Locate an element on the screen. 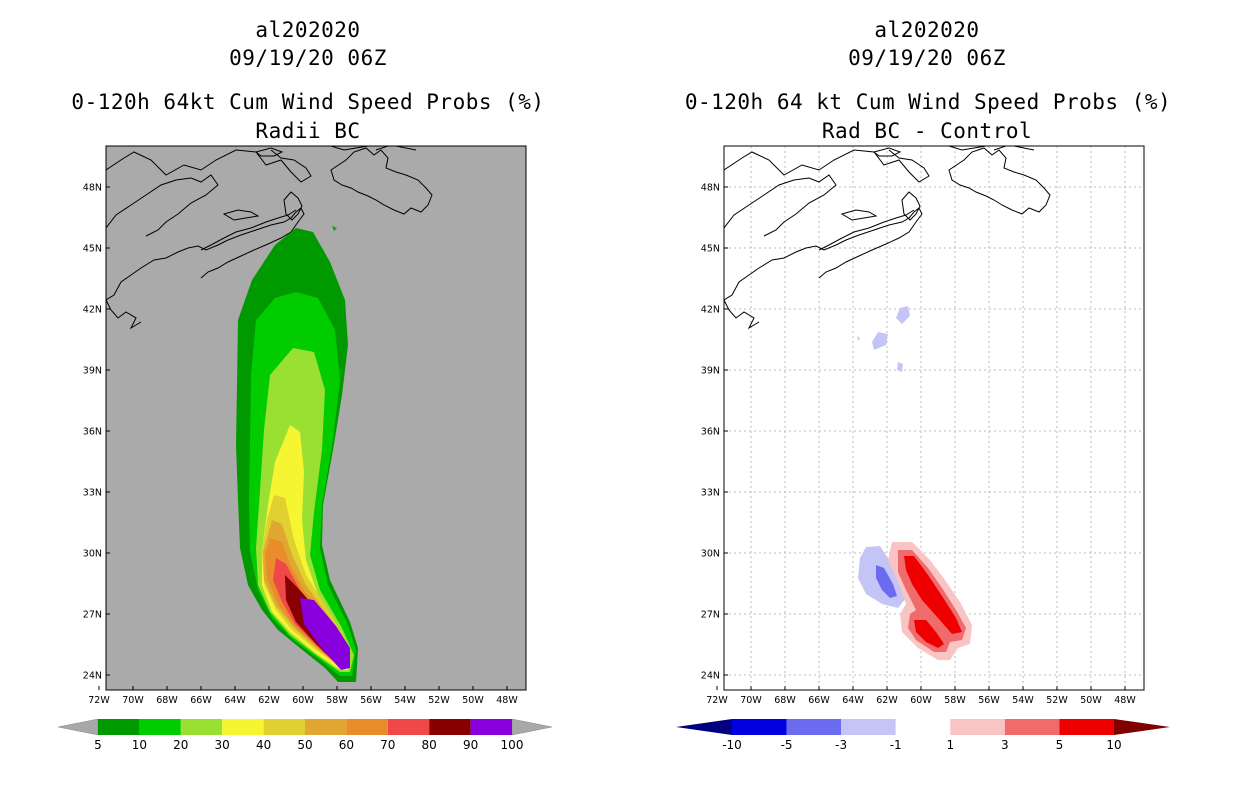  colorbar-label: 30 is located at coordinates (222, 745).